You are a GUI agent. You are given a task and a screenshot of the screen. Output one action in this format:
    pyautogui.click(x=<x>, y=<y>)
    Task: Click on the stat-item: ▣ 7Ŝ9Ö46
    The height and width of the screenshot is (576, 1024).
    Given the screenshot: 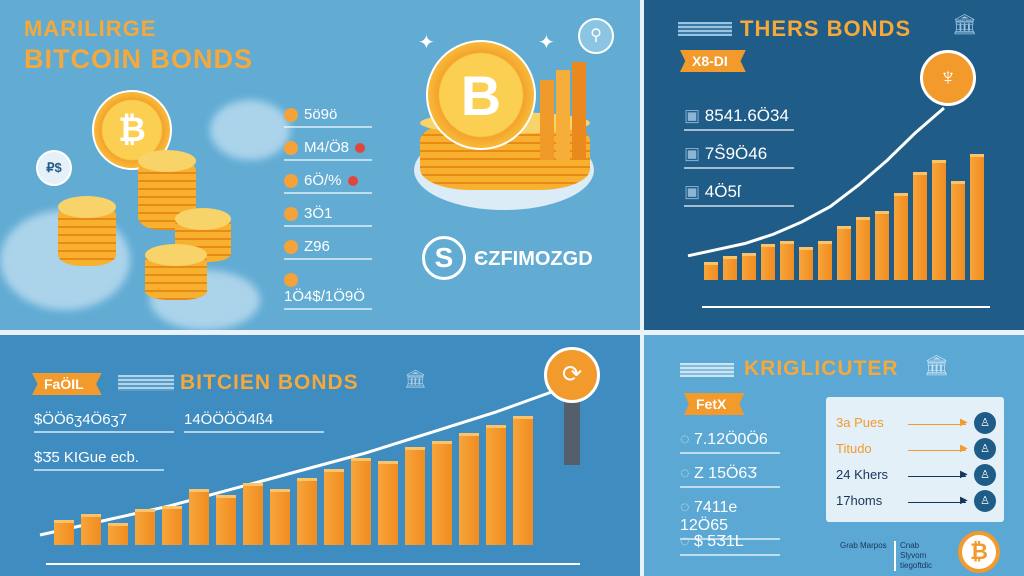 What is the action you would take?
    pyautogui.click(x=739, y=156)
    